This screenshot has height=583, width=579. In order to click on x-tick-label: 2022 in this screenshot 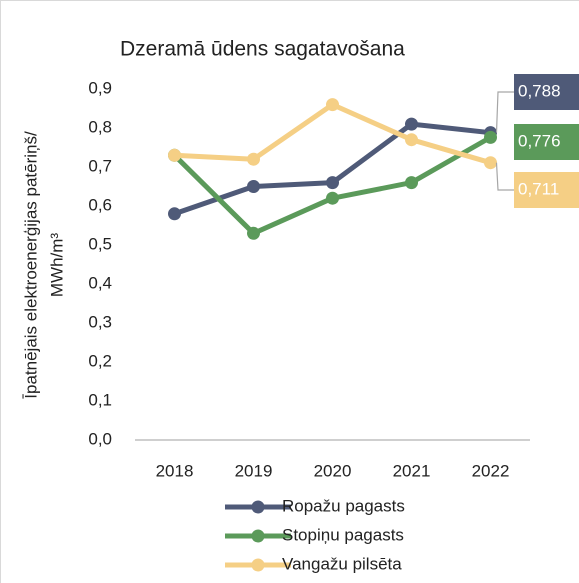, I will do `click(491, 470)`.